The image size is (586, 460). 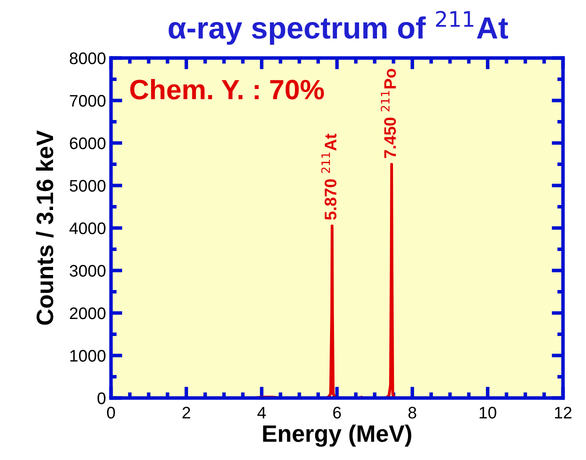 I want to click on y-tick-label: 3000, so click(x=88, y=270).